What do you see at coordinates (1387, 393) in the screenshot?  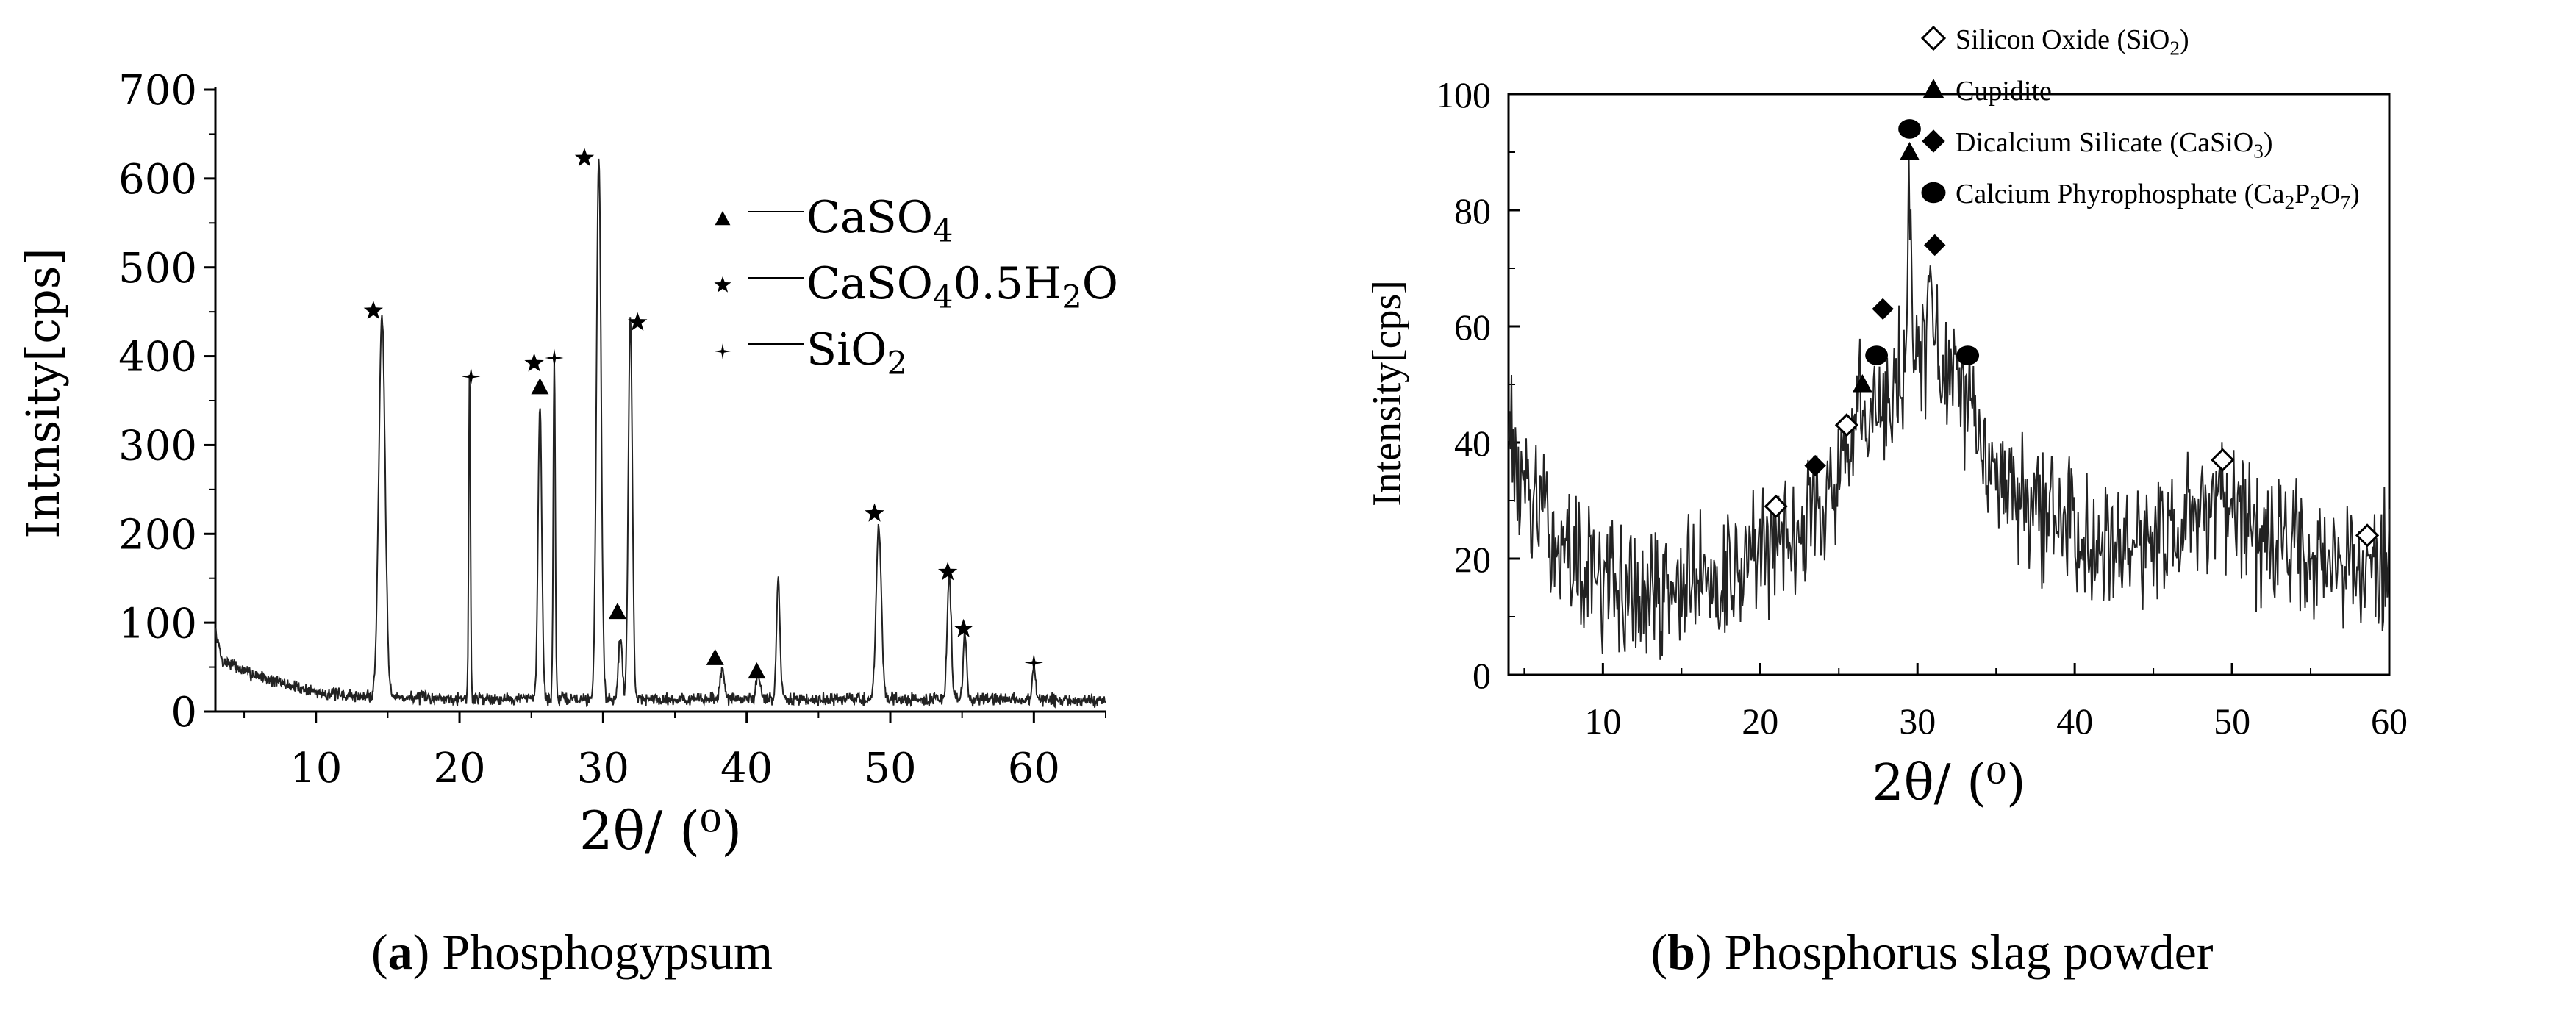 I see `y-axis-label: Intensity[cps]` at bounding box center [1387, 393].